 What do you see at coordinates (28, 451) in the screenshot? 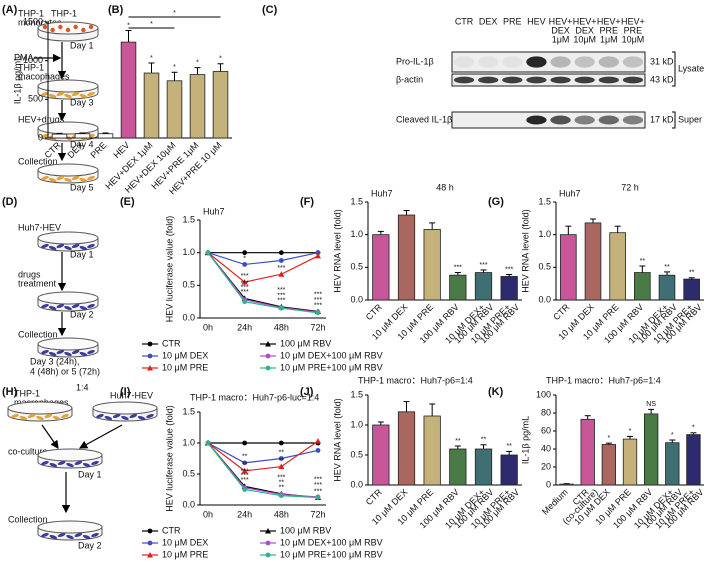
I see `label: co-culture` at bounding box center [28, 451].